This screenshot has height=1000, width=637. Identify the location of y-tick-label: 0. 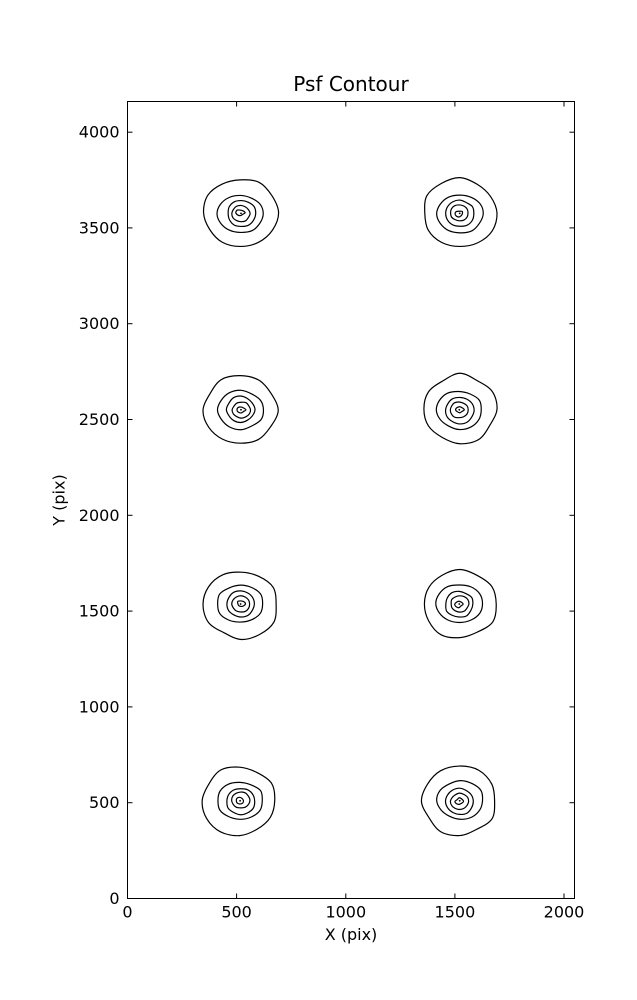
(114, 898).